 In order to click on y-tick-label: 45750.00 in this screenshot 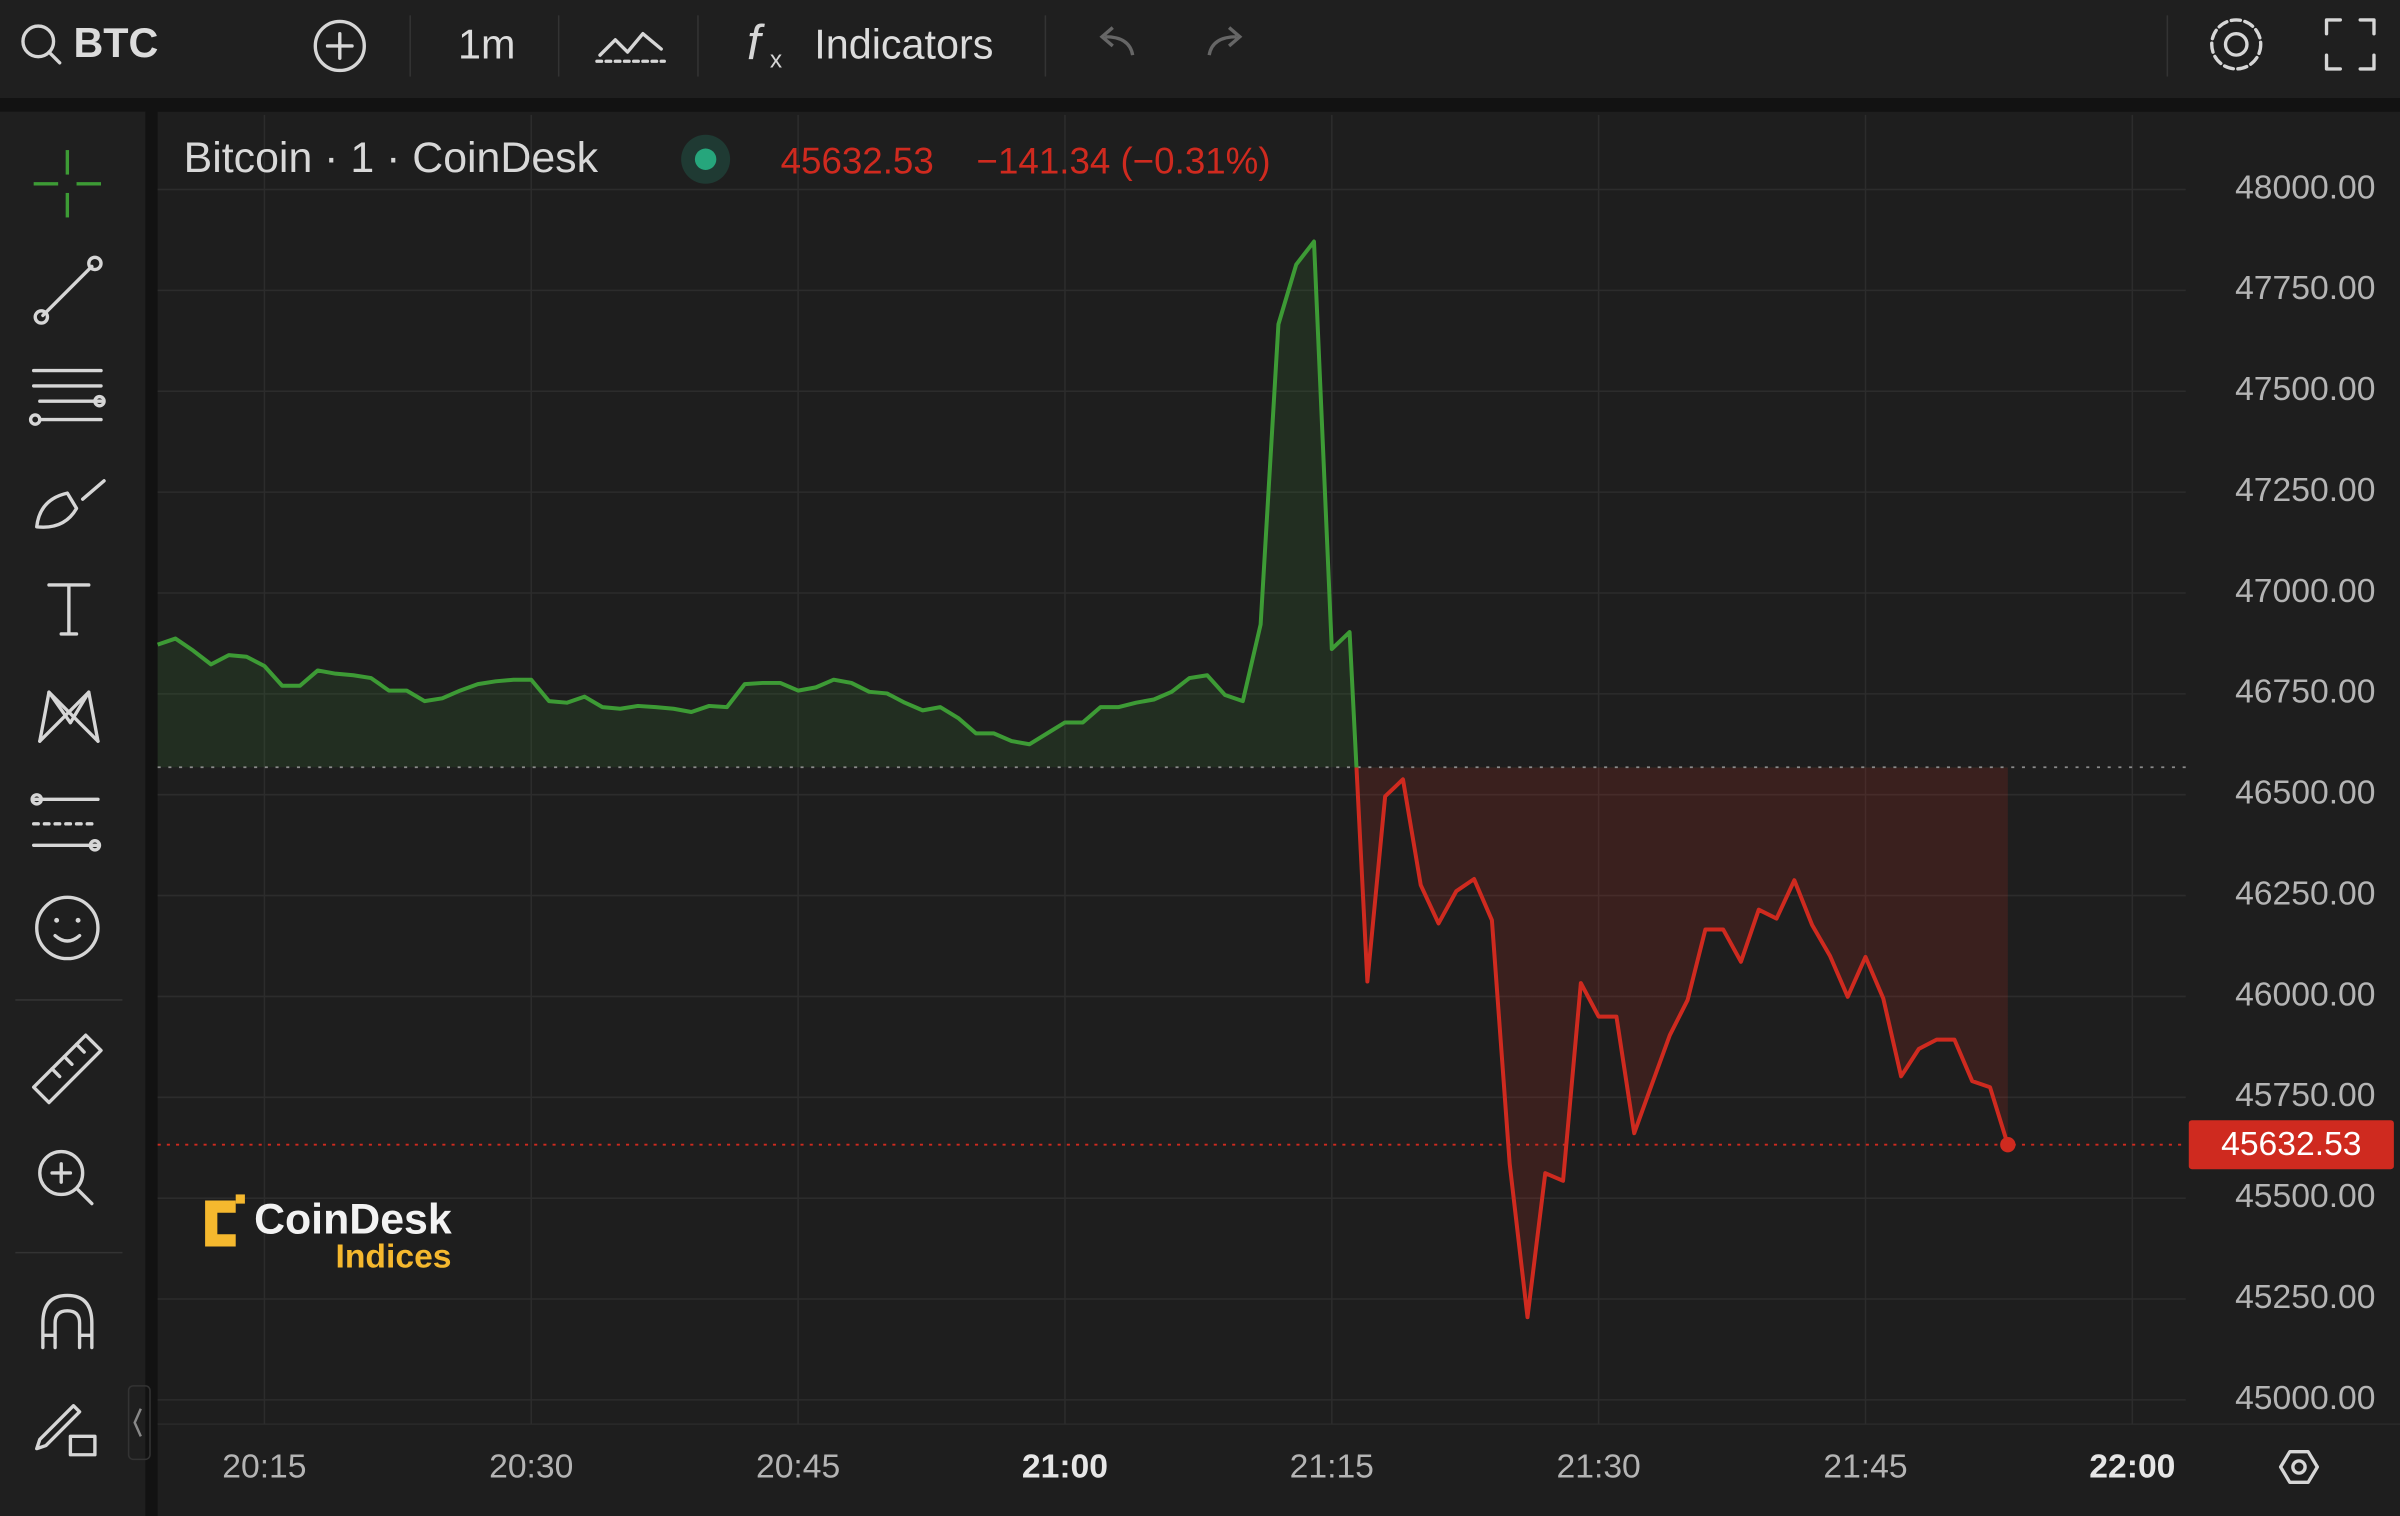, I will do `click(2305, 1095)`.